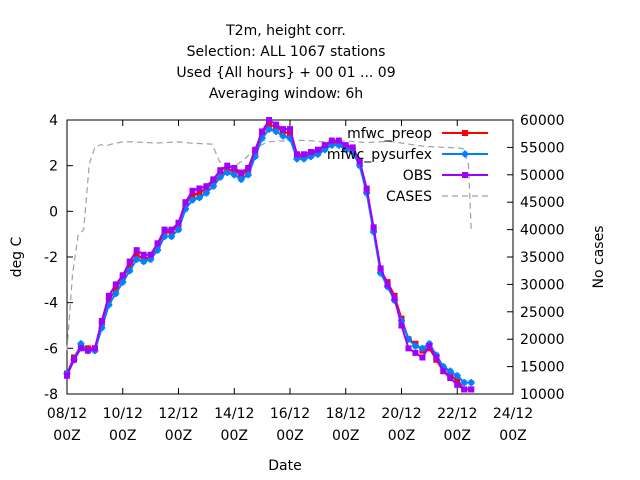  Describe the element at coordinates (285, 73) in the screenshot. I see `title-line-3: Used {All hours} + 00 01 ... 09` at that location.